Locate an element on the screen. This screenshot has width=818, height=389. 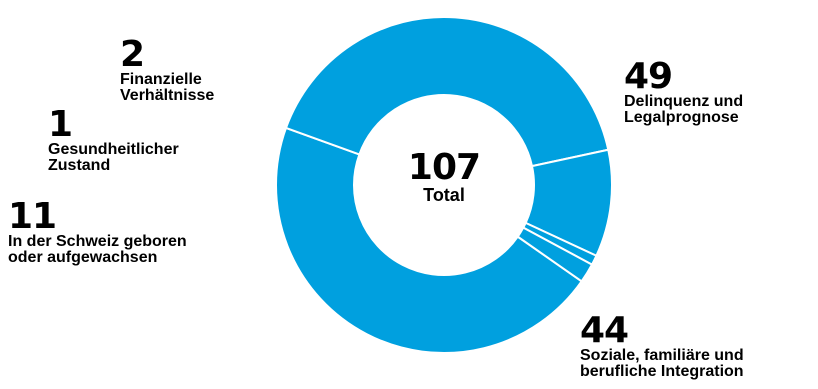
slice-value-label: 49 is located at coordinates (648, 76).